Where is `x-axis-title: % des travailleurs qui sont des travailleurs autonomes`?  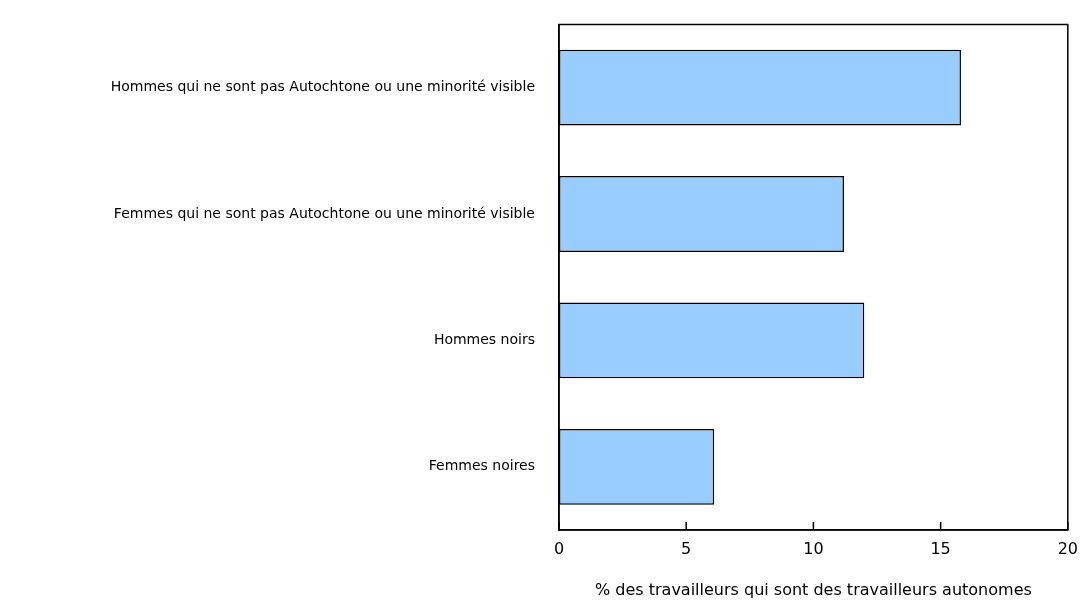
x-axis-title: % des travailleurs qui sont des travailleurs autonomes is located at coordinates (813, 589).